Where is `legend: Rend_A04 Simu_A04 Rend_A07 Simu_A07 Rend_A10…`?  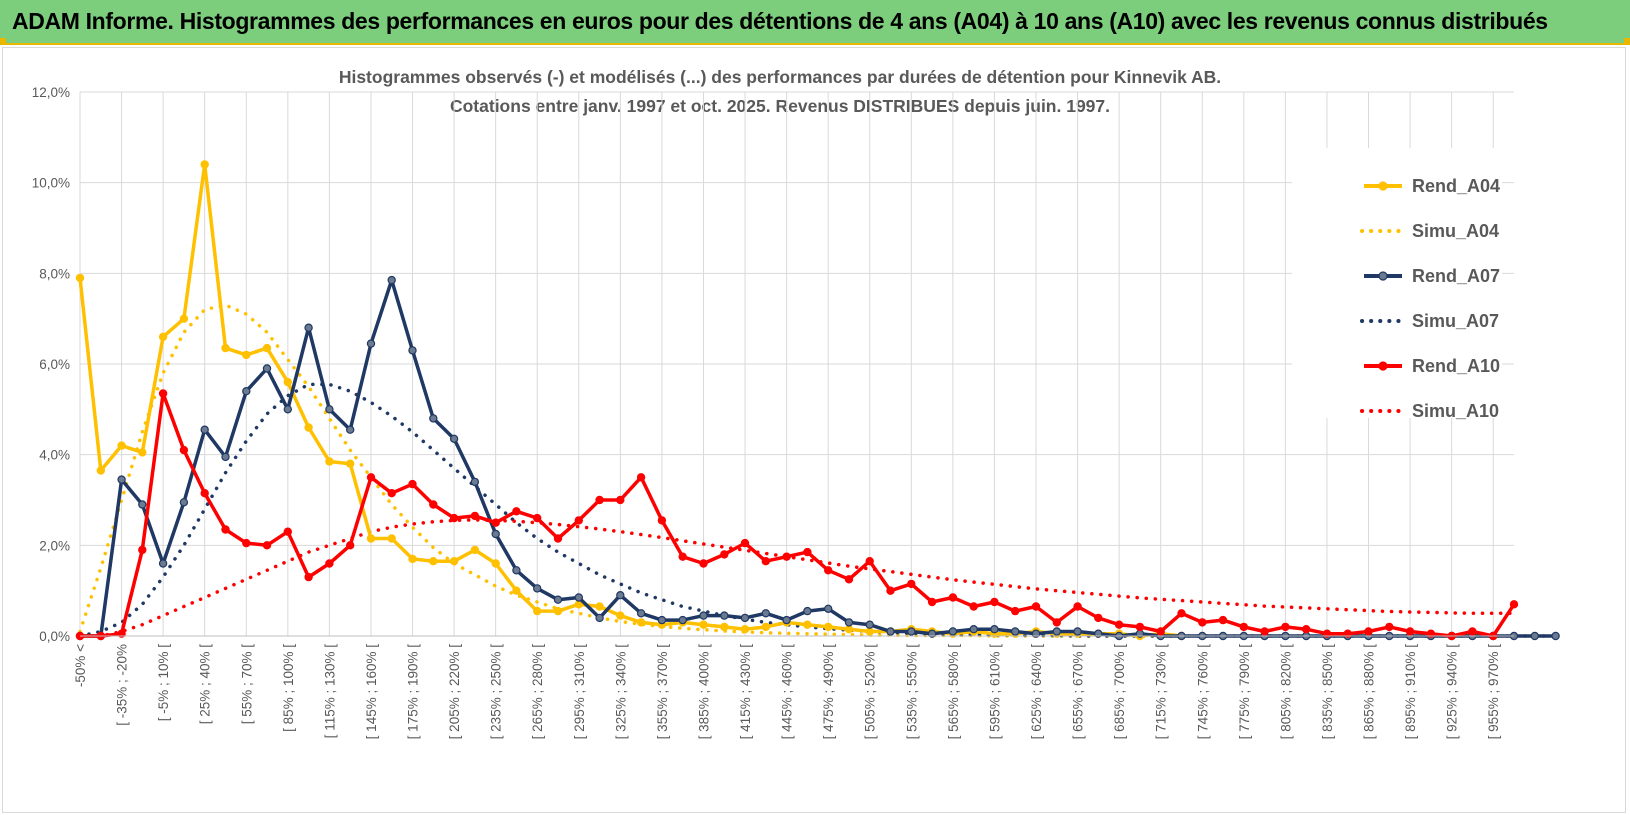 legend: Rend_A04 Simu_A04 Rend_A07 Simu_A07 Rend_A10… is located at coordinates (1397, 284).